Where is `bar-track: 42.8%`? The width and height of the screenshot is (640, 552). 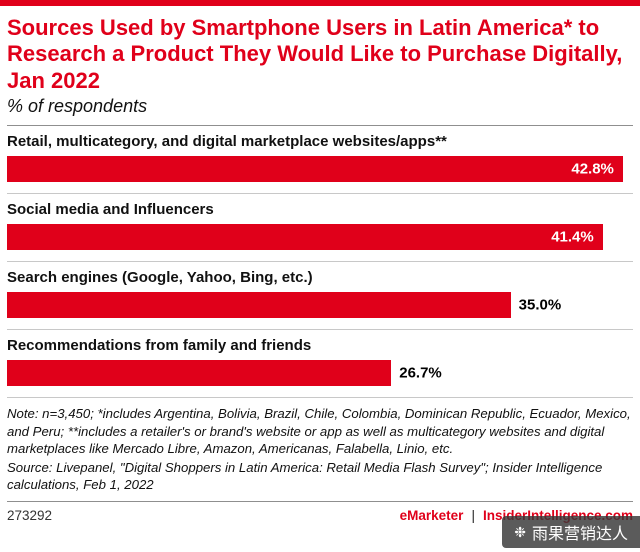
bar-track: 42.8% is located at coordinates (320, 169).